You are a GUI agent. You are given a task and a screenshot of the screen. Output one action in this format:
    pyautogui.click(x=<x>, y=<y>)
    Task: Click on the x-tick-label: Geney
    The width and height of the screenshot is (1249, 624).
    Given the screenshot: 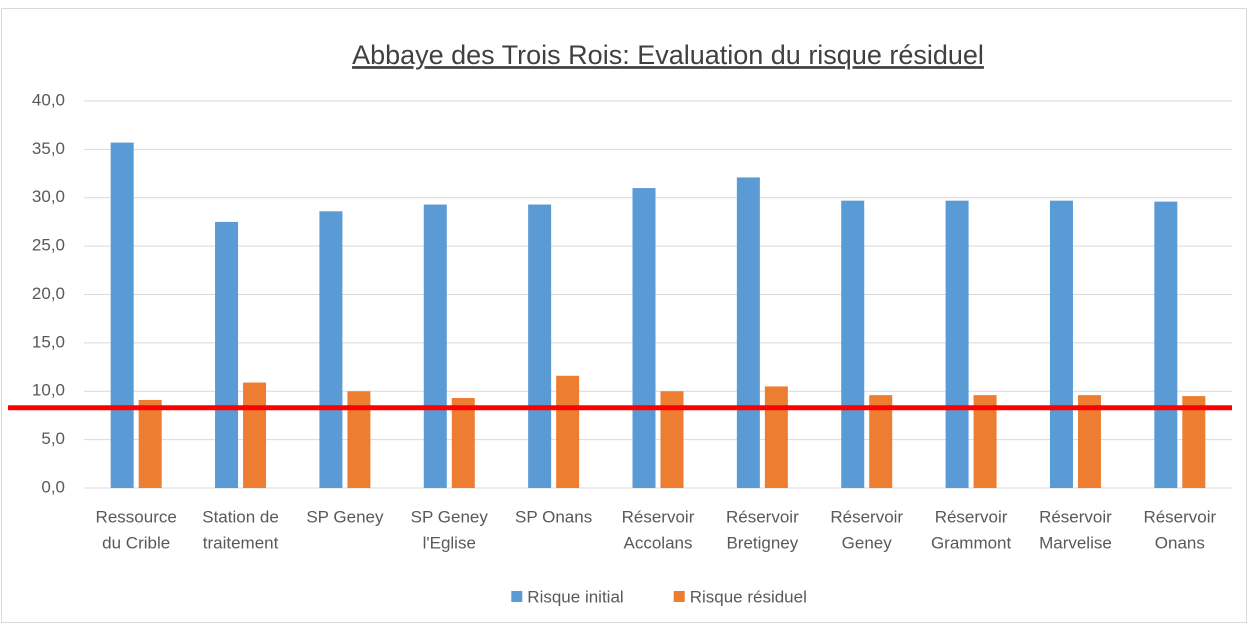 What is the action you would take?
    pyautogui.click(x=867, y=542)
    